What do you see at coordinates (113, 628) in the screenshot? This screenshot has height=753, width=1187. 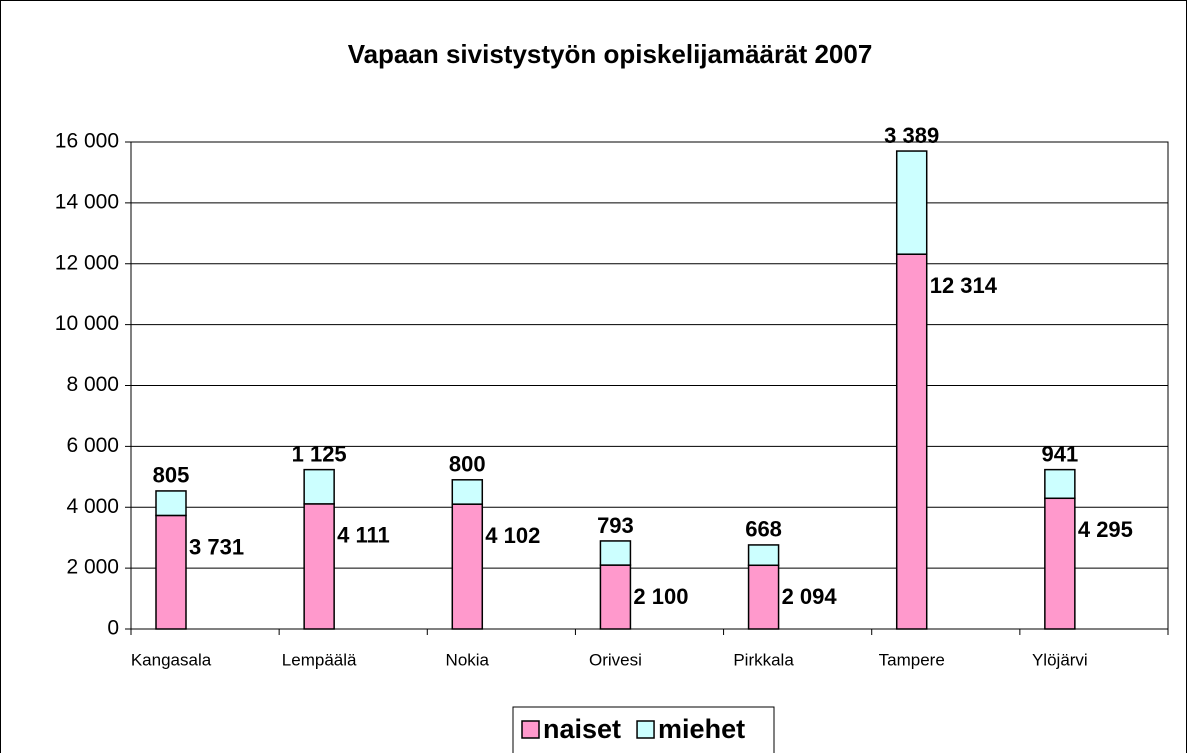 I see `y-tick-label: 0` at bounding box center [113, 628].